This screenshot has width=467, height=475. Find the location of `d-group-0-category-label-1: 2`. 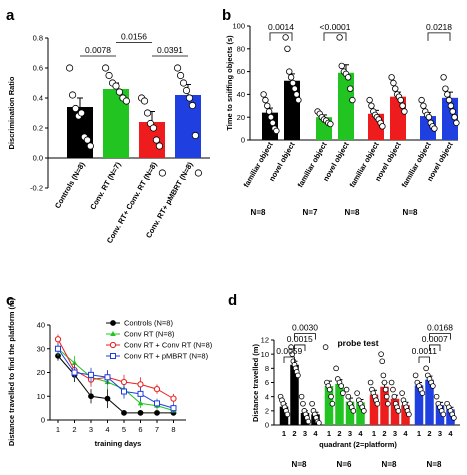

d-group-0-category-label-1: 2 is located at coordinates (294, 433).